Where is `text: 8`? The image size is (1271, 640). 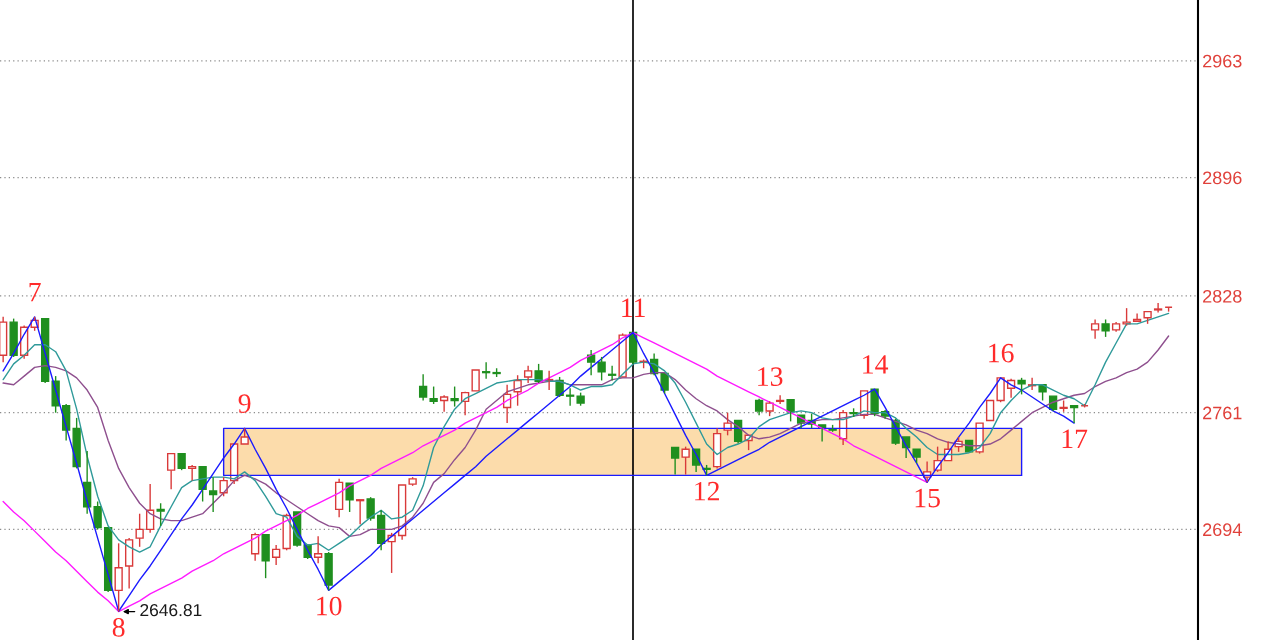 text: 8 is located at coordinates (118, 627).